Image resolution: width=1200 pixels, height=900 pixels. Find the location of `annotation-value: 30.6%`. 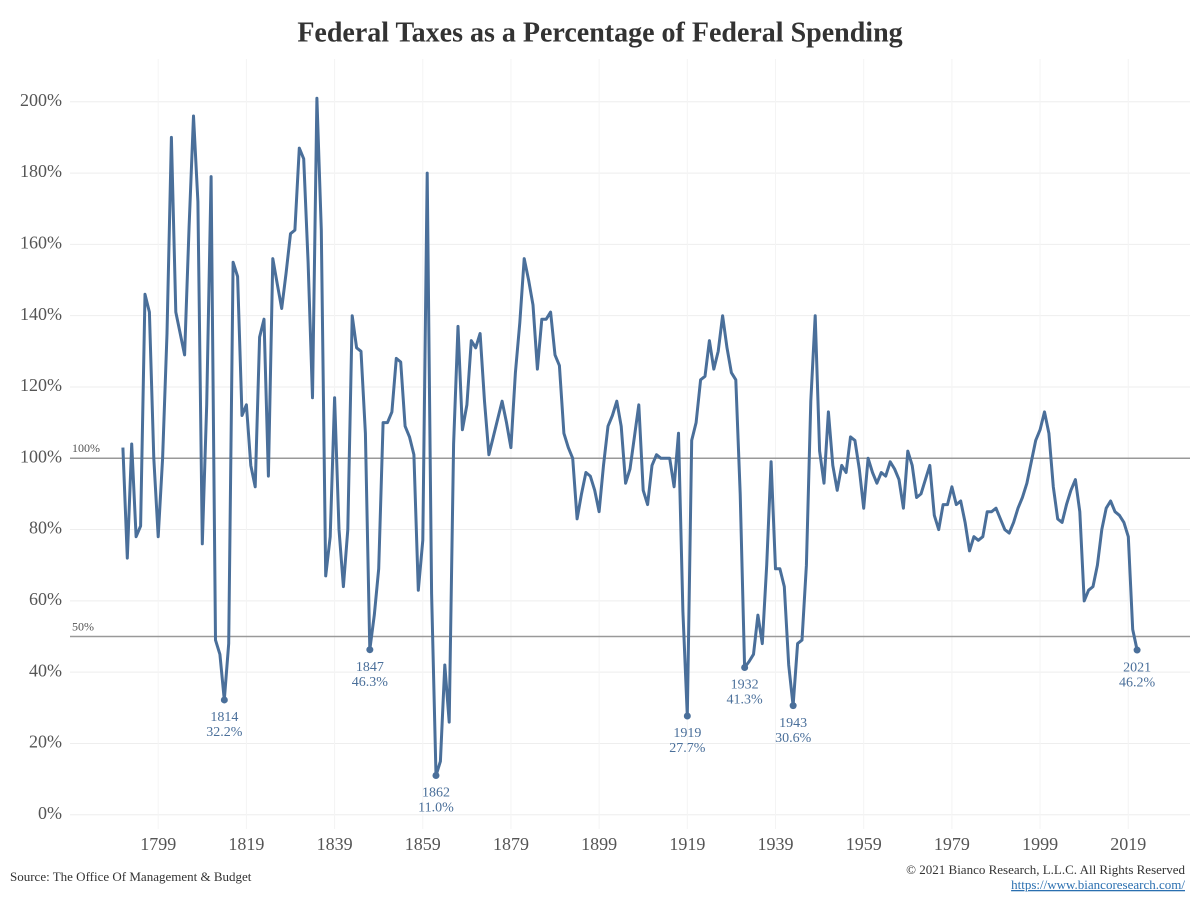

annotation-value: 30.6% is located at coordinates (793, 738).